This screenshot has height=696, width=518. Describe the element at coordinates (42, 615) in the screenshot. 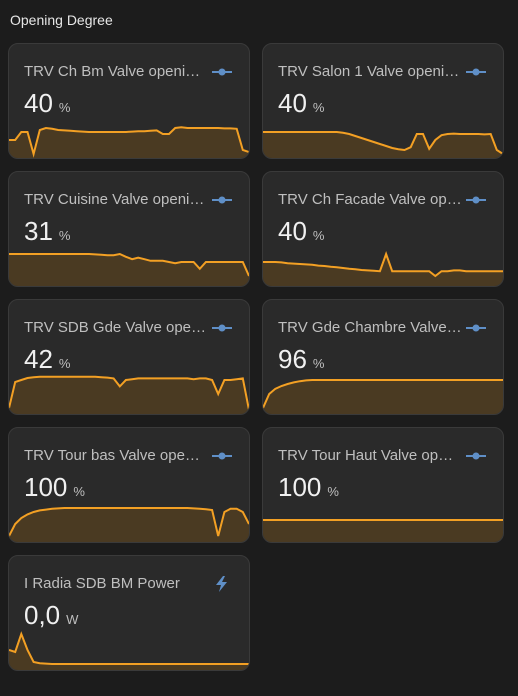

I see `value-number: 0,0` at that location.